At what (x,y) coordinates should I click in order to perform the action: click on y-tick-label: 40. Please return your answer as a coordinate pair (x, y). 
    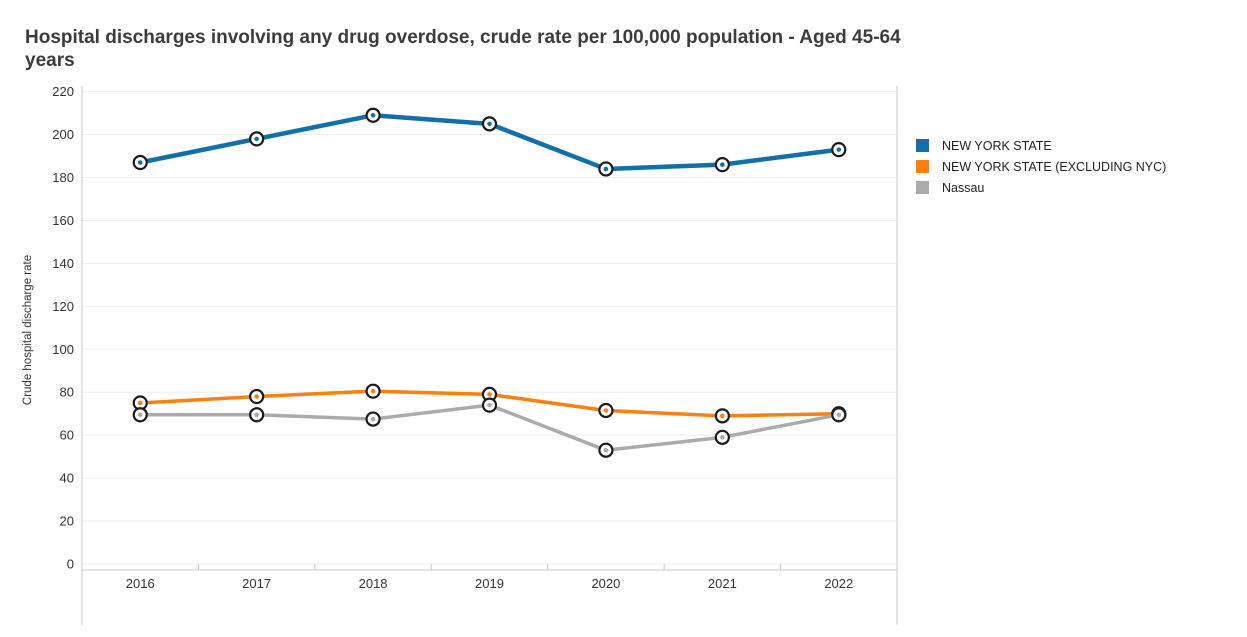
    Looking at the image, I should click on (67, 478).